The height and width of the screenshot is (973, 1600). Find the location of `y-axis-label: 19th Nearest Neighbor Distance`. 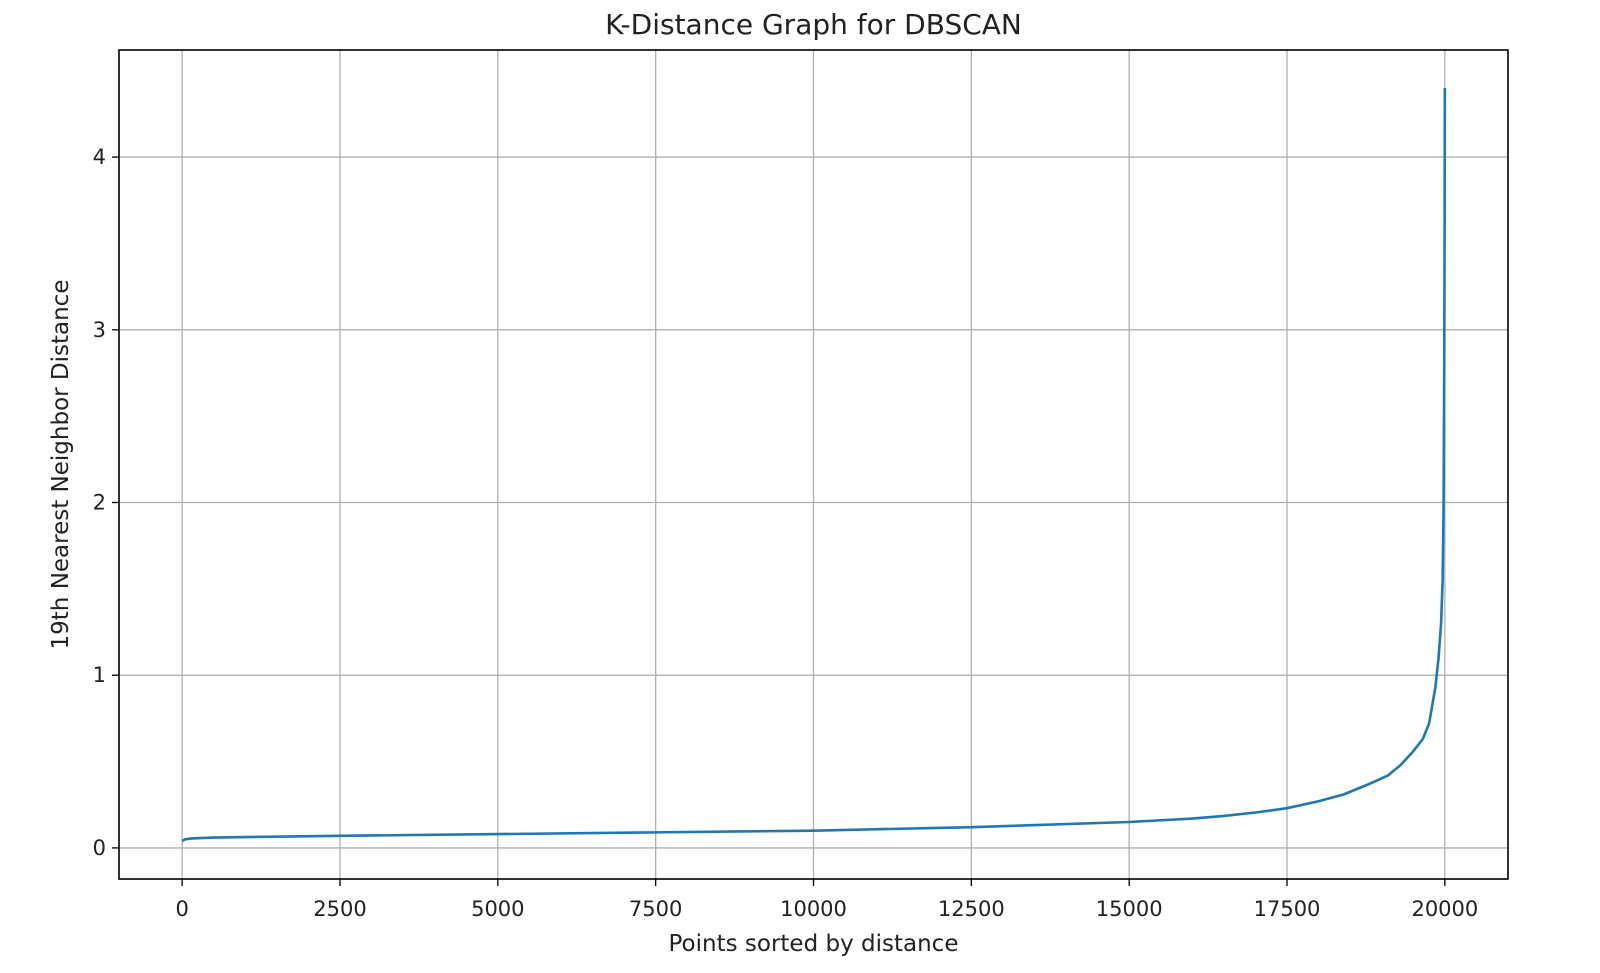

y-axis-label: 19th Nearest Neighbor Distance is located at coordinates (61, 465).